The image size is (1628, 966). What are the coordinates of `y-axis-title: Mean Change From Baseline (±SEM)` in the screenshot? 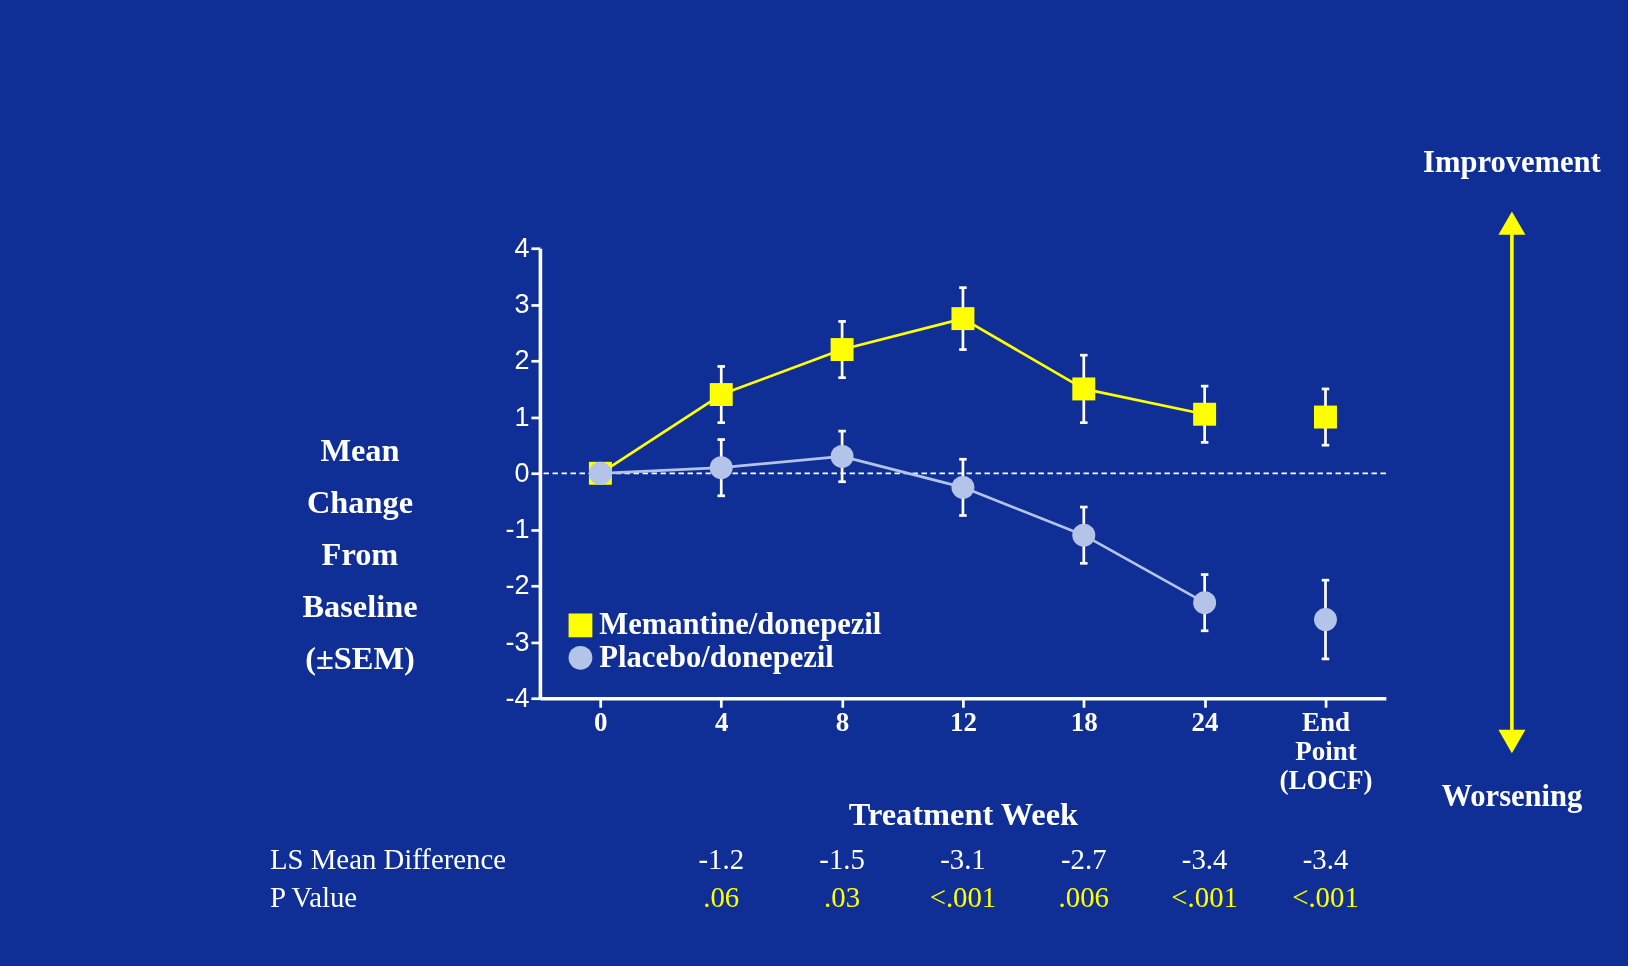 It's located at (360, 554).